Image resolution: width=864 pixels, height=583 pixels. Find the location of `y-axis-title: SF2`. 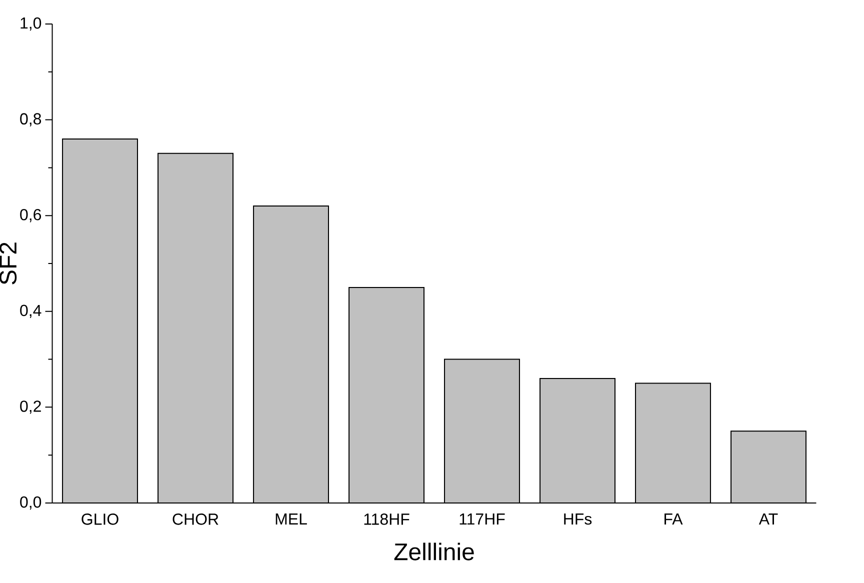

y-axis-title: SF2 is located at coordinates (8, 263).